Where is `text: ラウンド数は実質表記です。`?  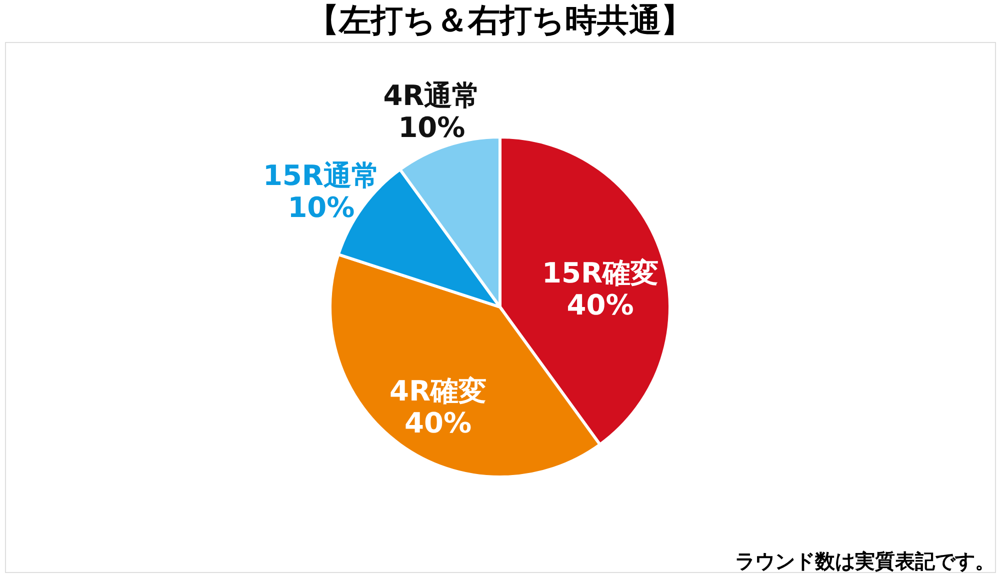 text: ラウンド数は実質表記です。 is located at coordinates (865, 561).